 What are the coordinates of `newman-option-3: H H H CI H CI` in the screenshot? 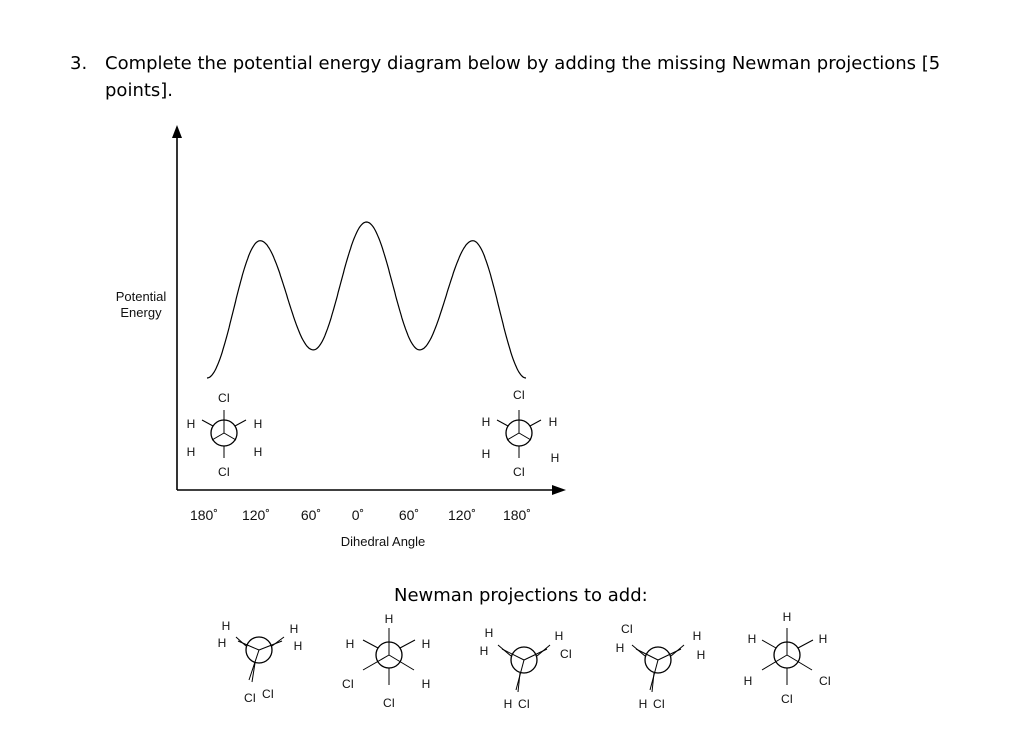 It's located at (526, 668).